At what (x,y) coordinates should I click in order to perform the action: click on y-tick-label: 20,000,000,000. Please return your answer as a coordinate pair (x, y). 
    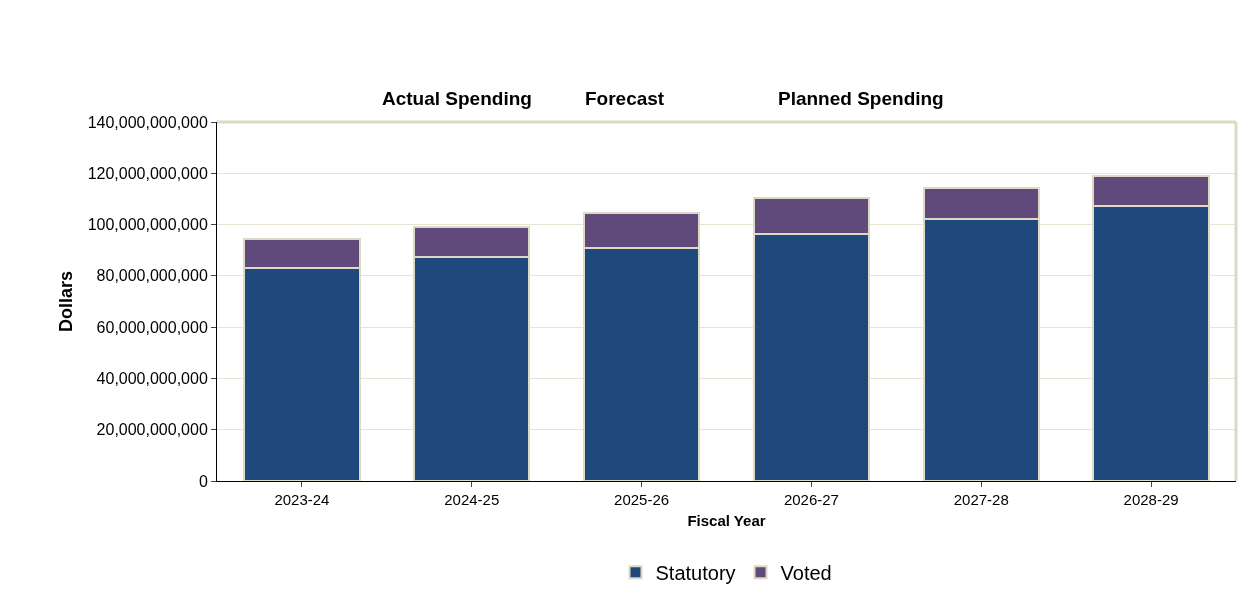
    Looking at the image, I should click on (152, 430).